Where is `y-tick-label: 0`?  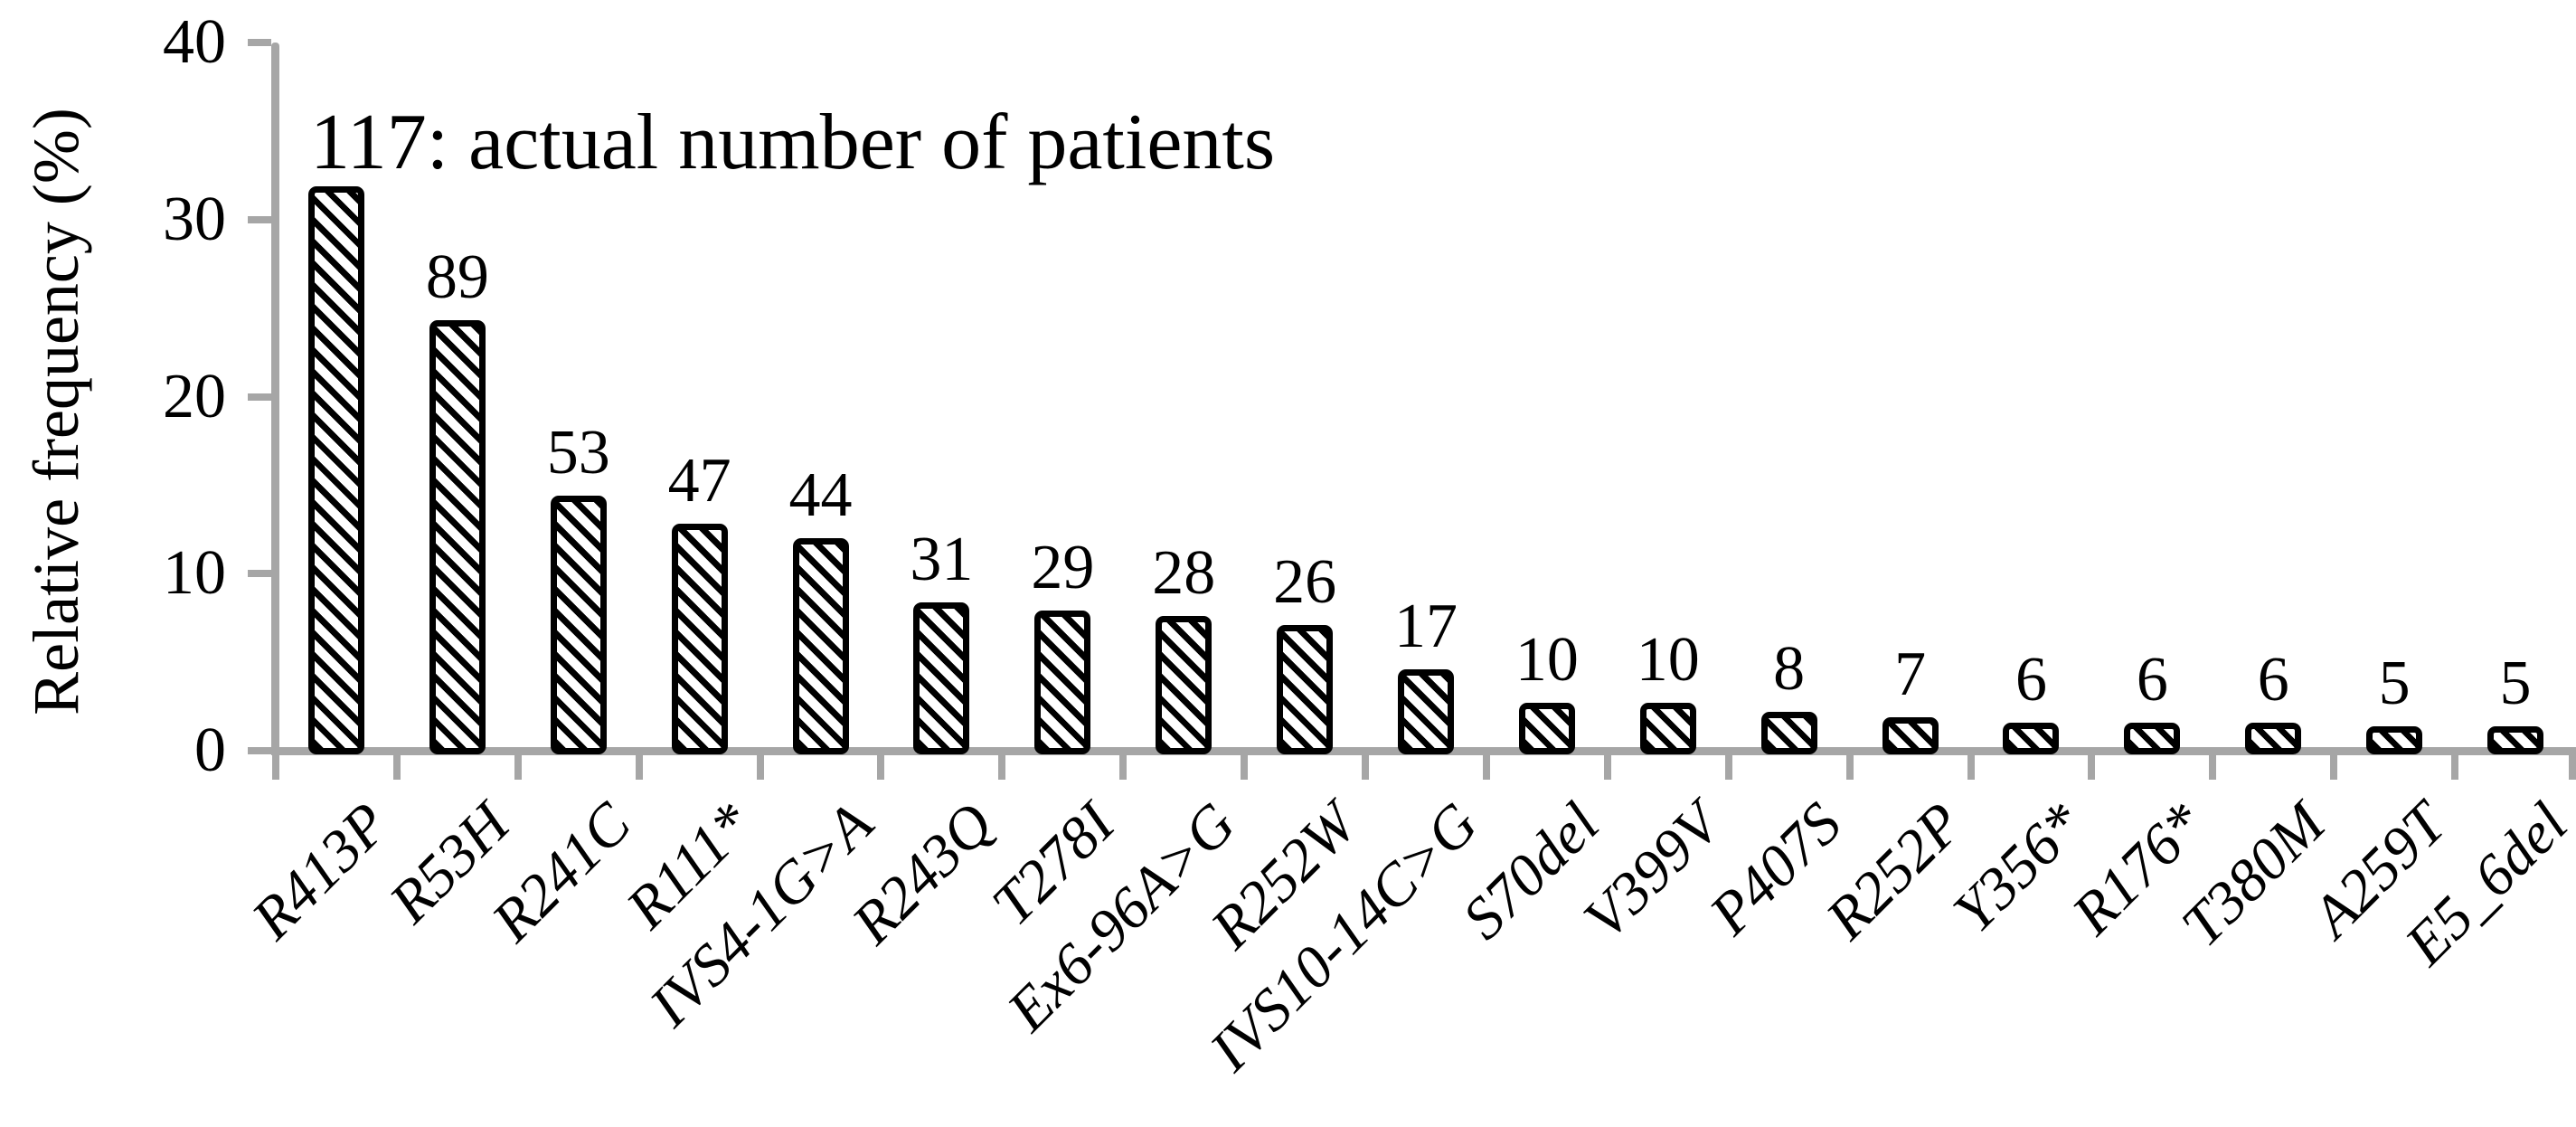
y-tick-label: 0 is located at coordinates (210, 750).